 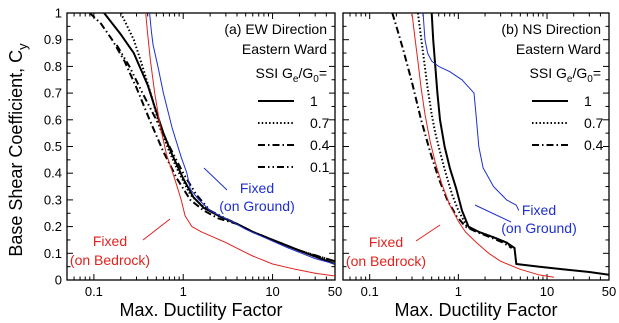 What do you see at coordinates (284, 49) in the screenshot?
I see `location-label-ew: Eastern Ward` at bounding box center [284, 49].